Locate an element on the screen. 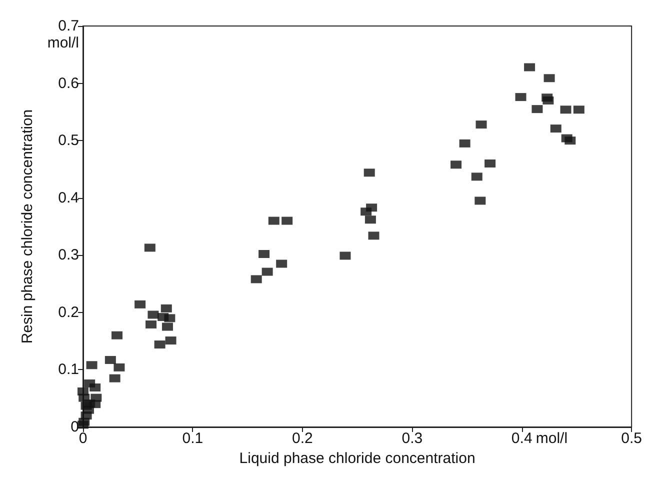 The height and width of the screenshot is (482, 653). x-axis-title: Liquid phase chloride concentration is located at coordinates (357, 458).